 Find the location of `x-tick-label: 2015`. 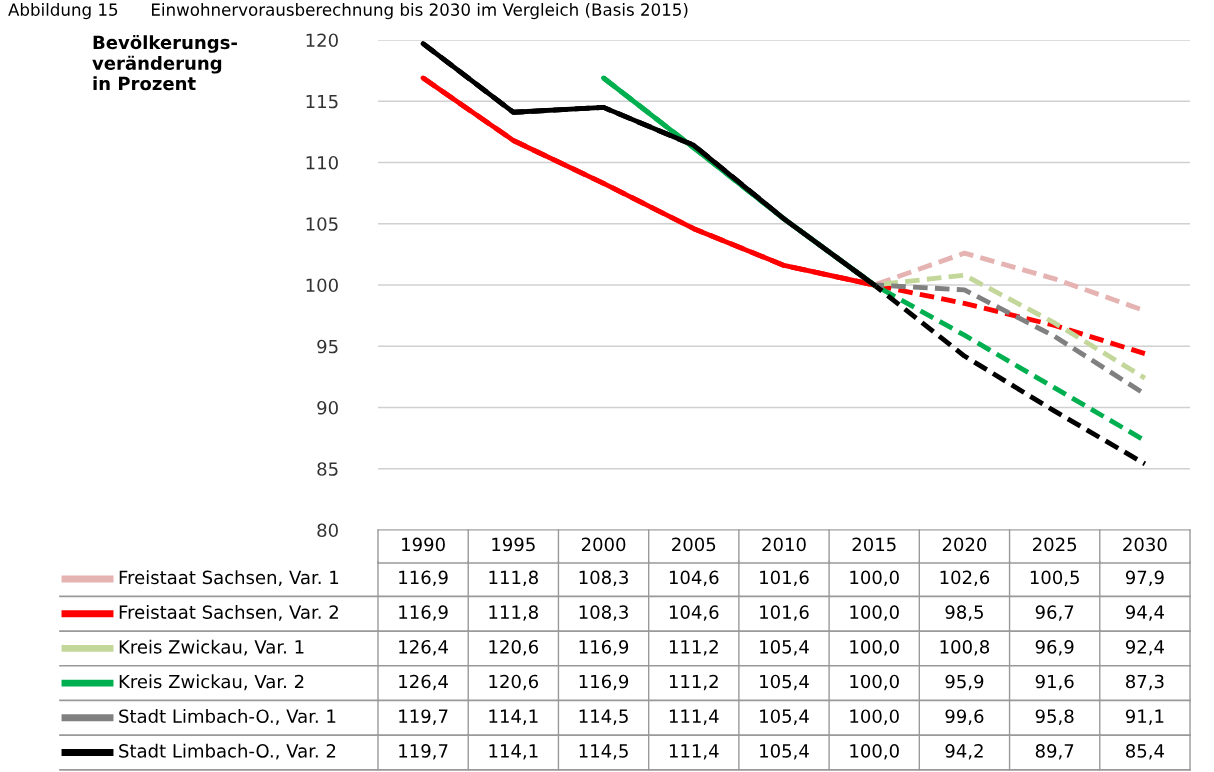

x-tick-label: 2015 is located at coordinates (874, 544).